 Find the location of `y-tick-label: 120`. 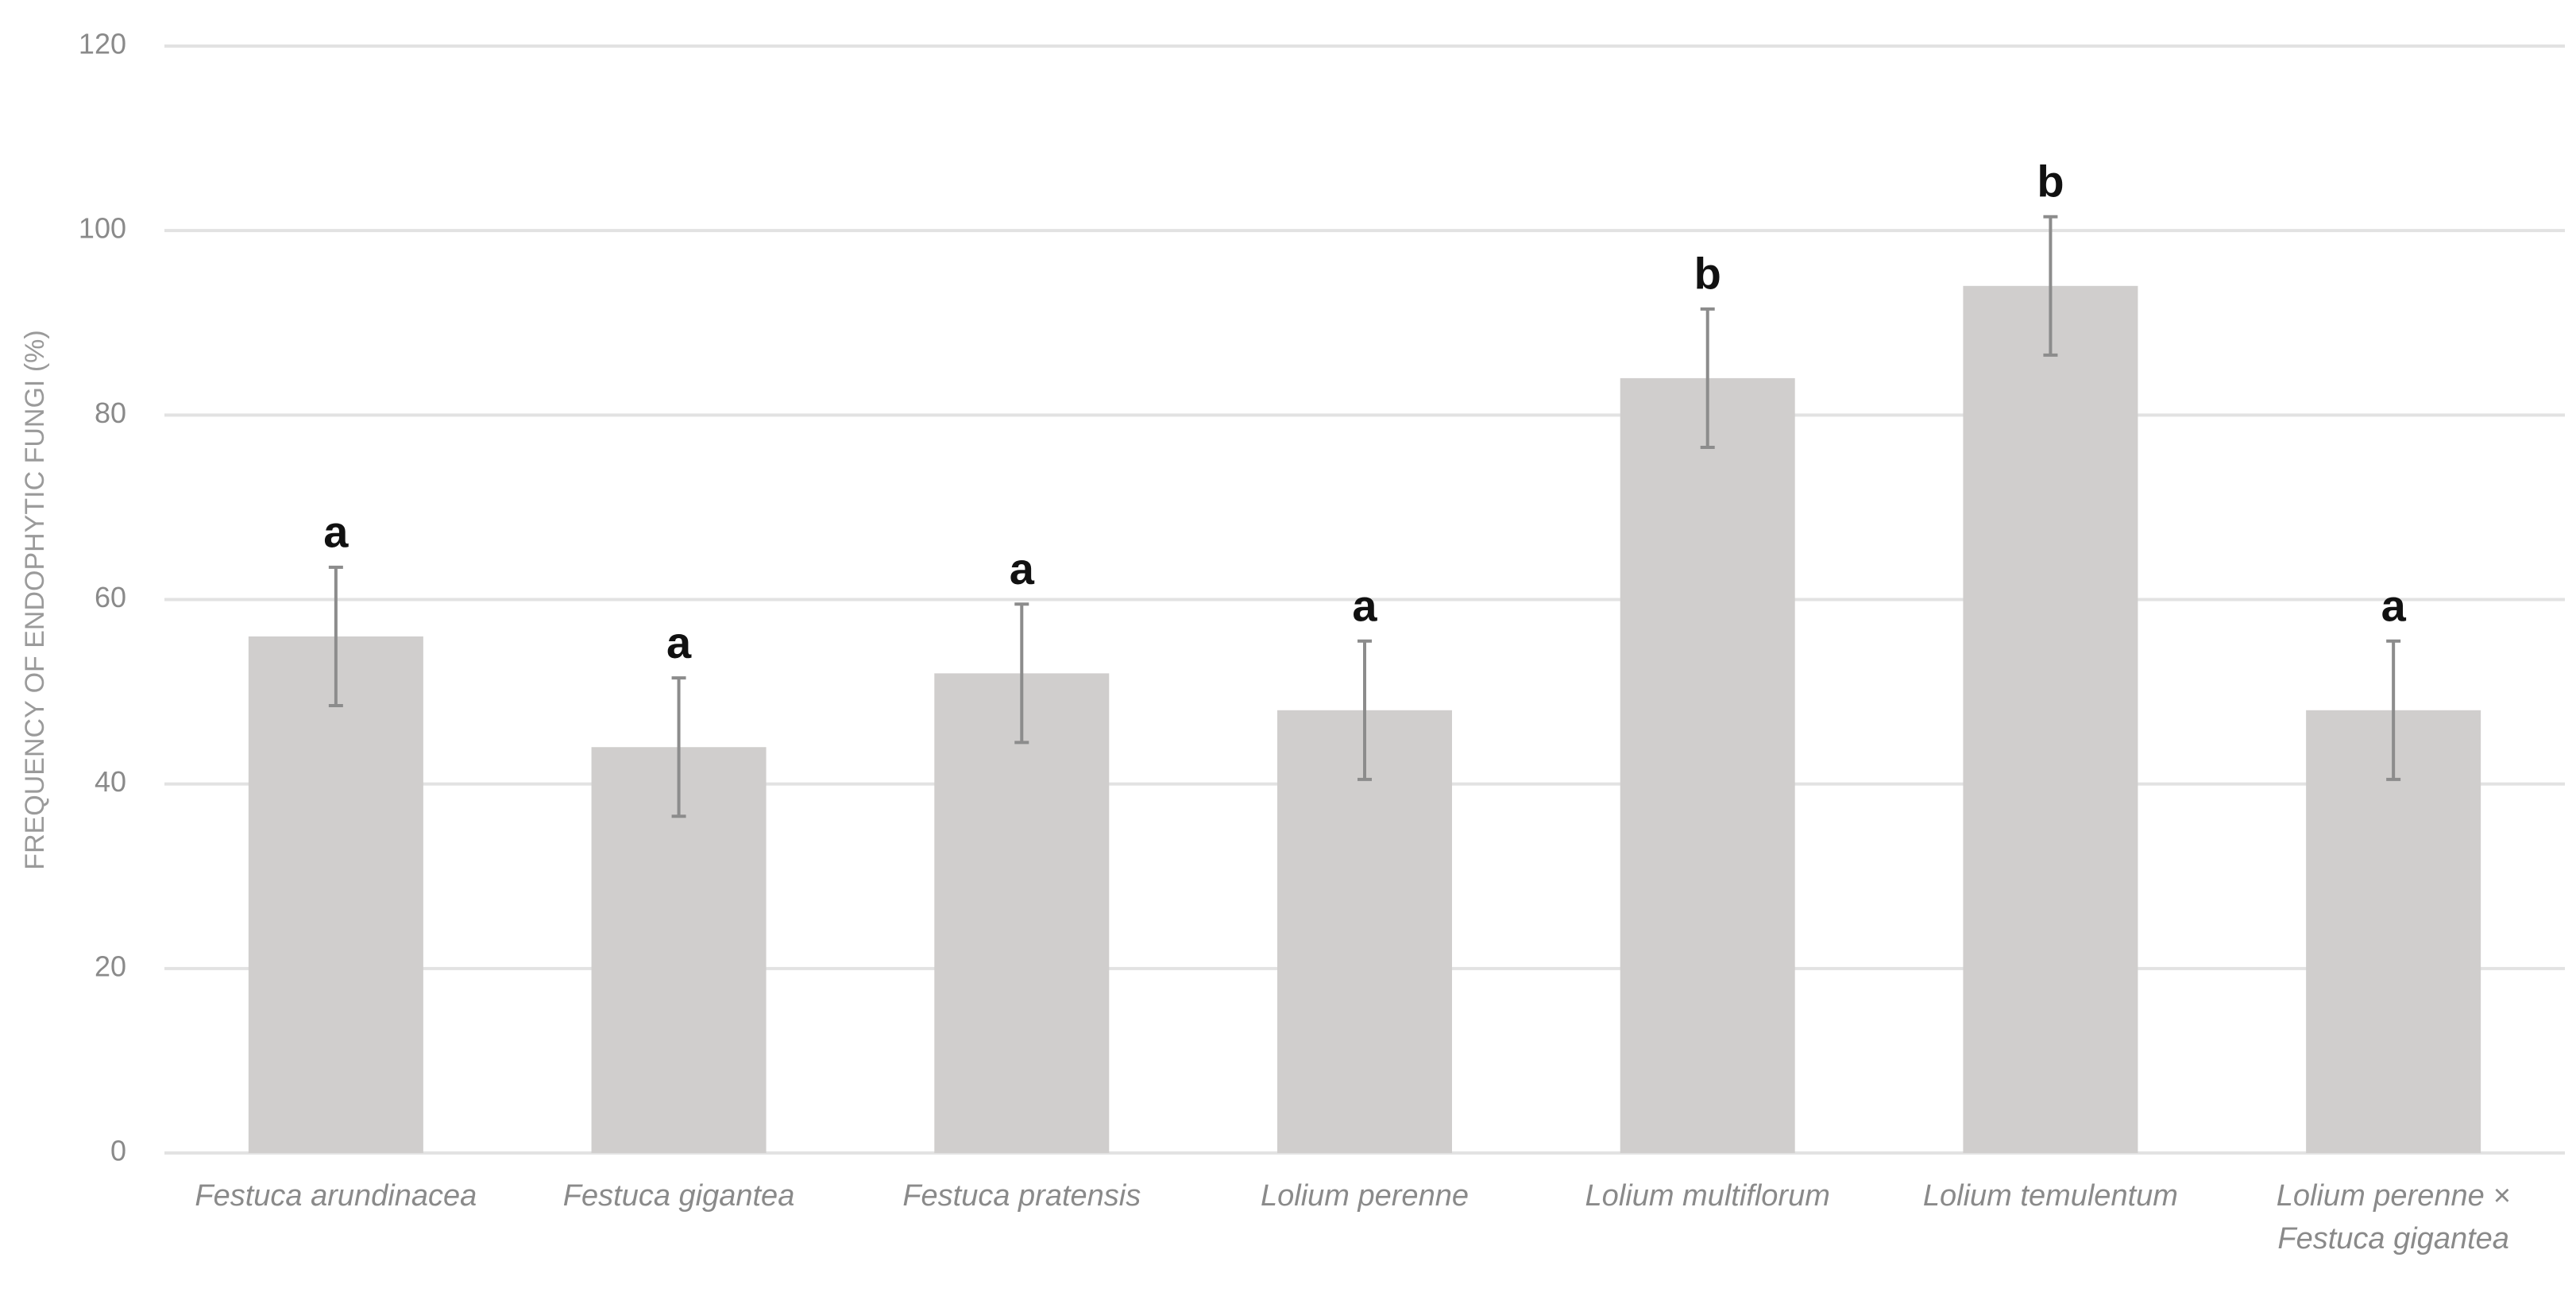

y-tick-label: 120 is located at coordinates (102, 44).